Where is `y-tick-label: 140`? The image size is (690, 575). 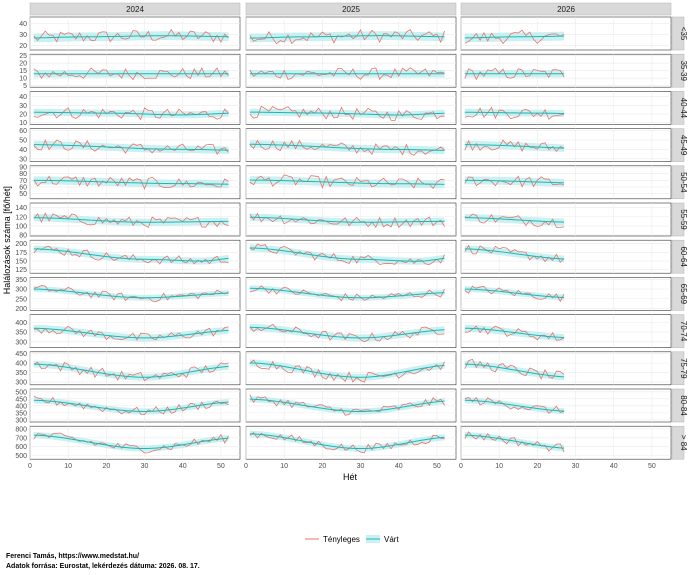 y-tick-label: 140 is located at coordinates (21, 208).